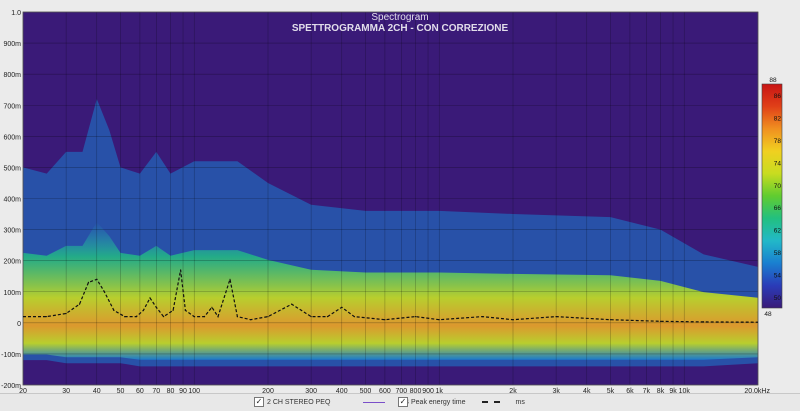 The height and width of the screenshot is (411, 800). Describe the element at coordinates (778, 275) in the screenshot. I see `colorbar-tick-label: 54` at that location.